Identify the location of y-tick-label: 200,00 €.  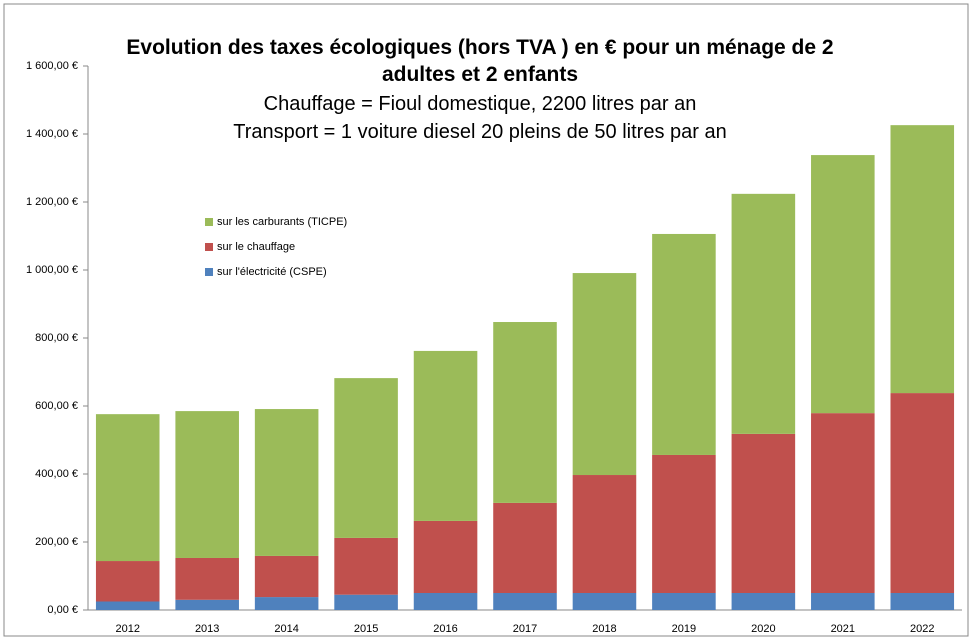
(56, 542).